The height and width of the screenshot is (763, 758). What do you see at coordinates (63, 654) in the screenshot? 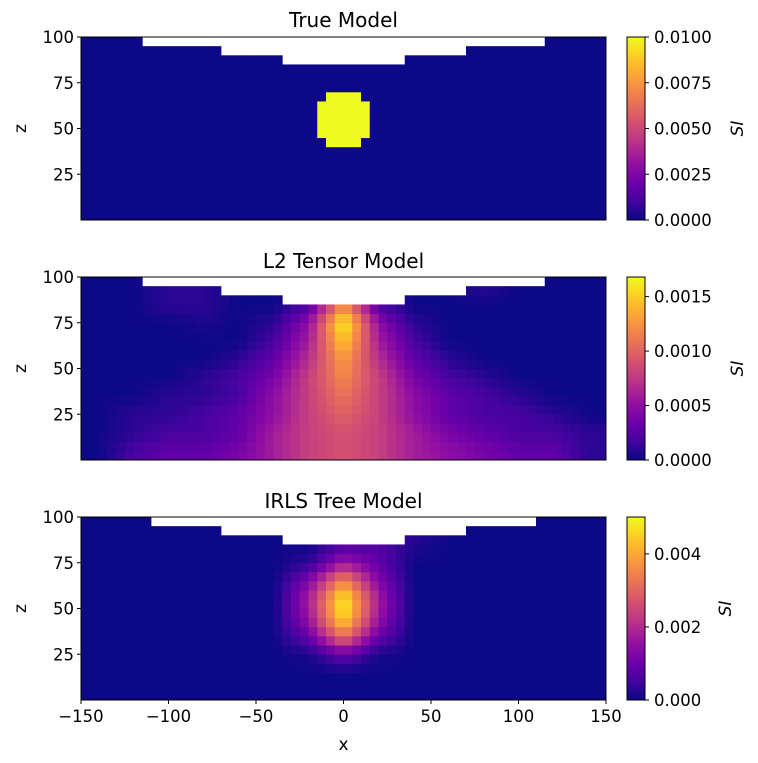
I see `y-tick-label: 25` at bounding box center [63, 654].